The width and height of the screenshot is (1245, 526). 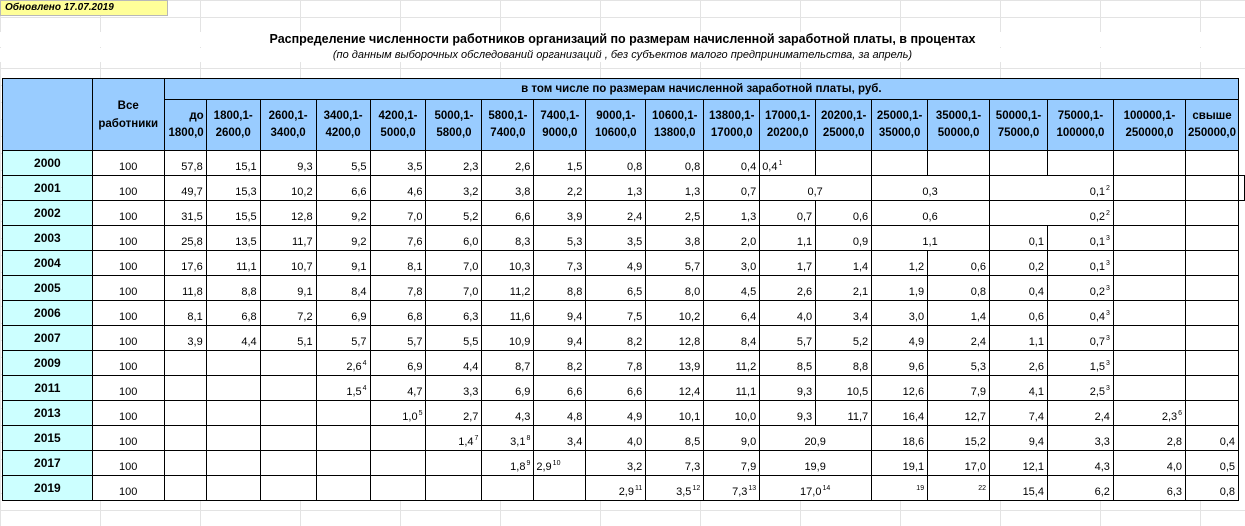 What do you see at coordinates (616, 313) in the screenshot?
I see `value-cell: 7,5` at bounding box center [616, 313].